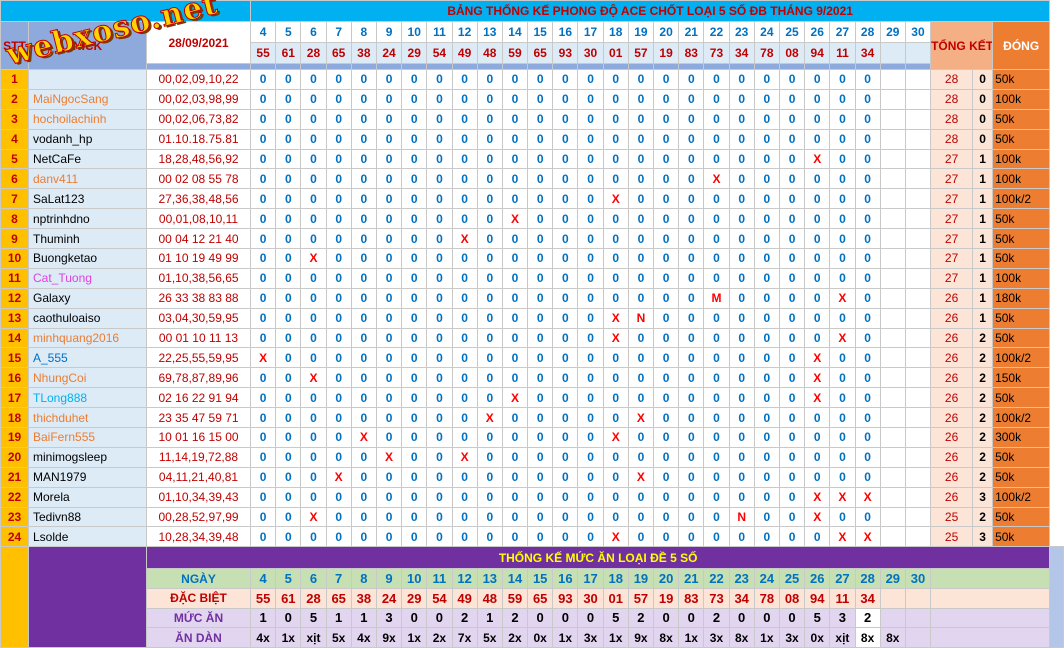  I want to click on summary-ngay-cell: 17, so click(590, 578).